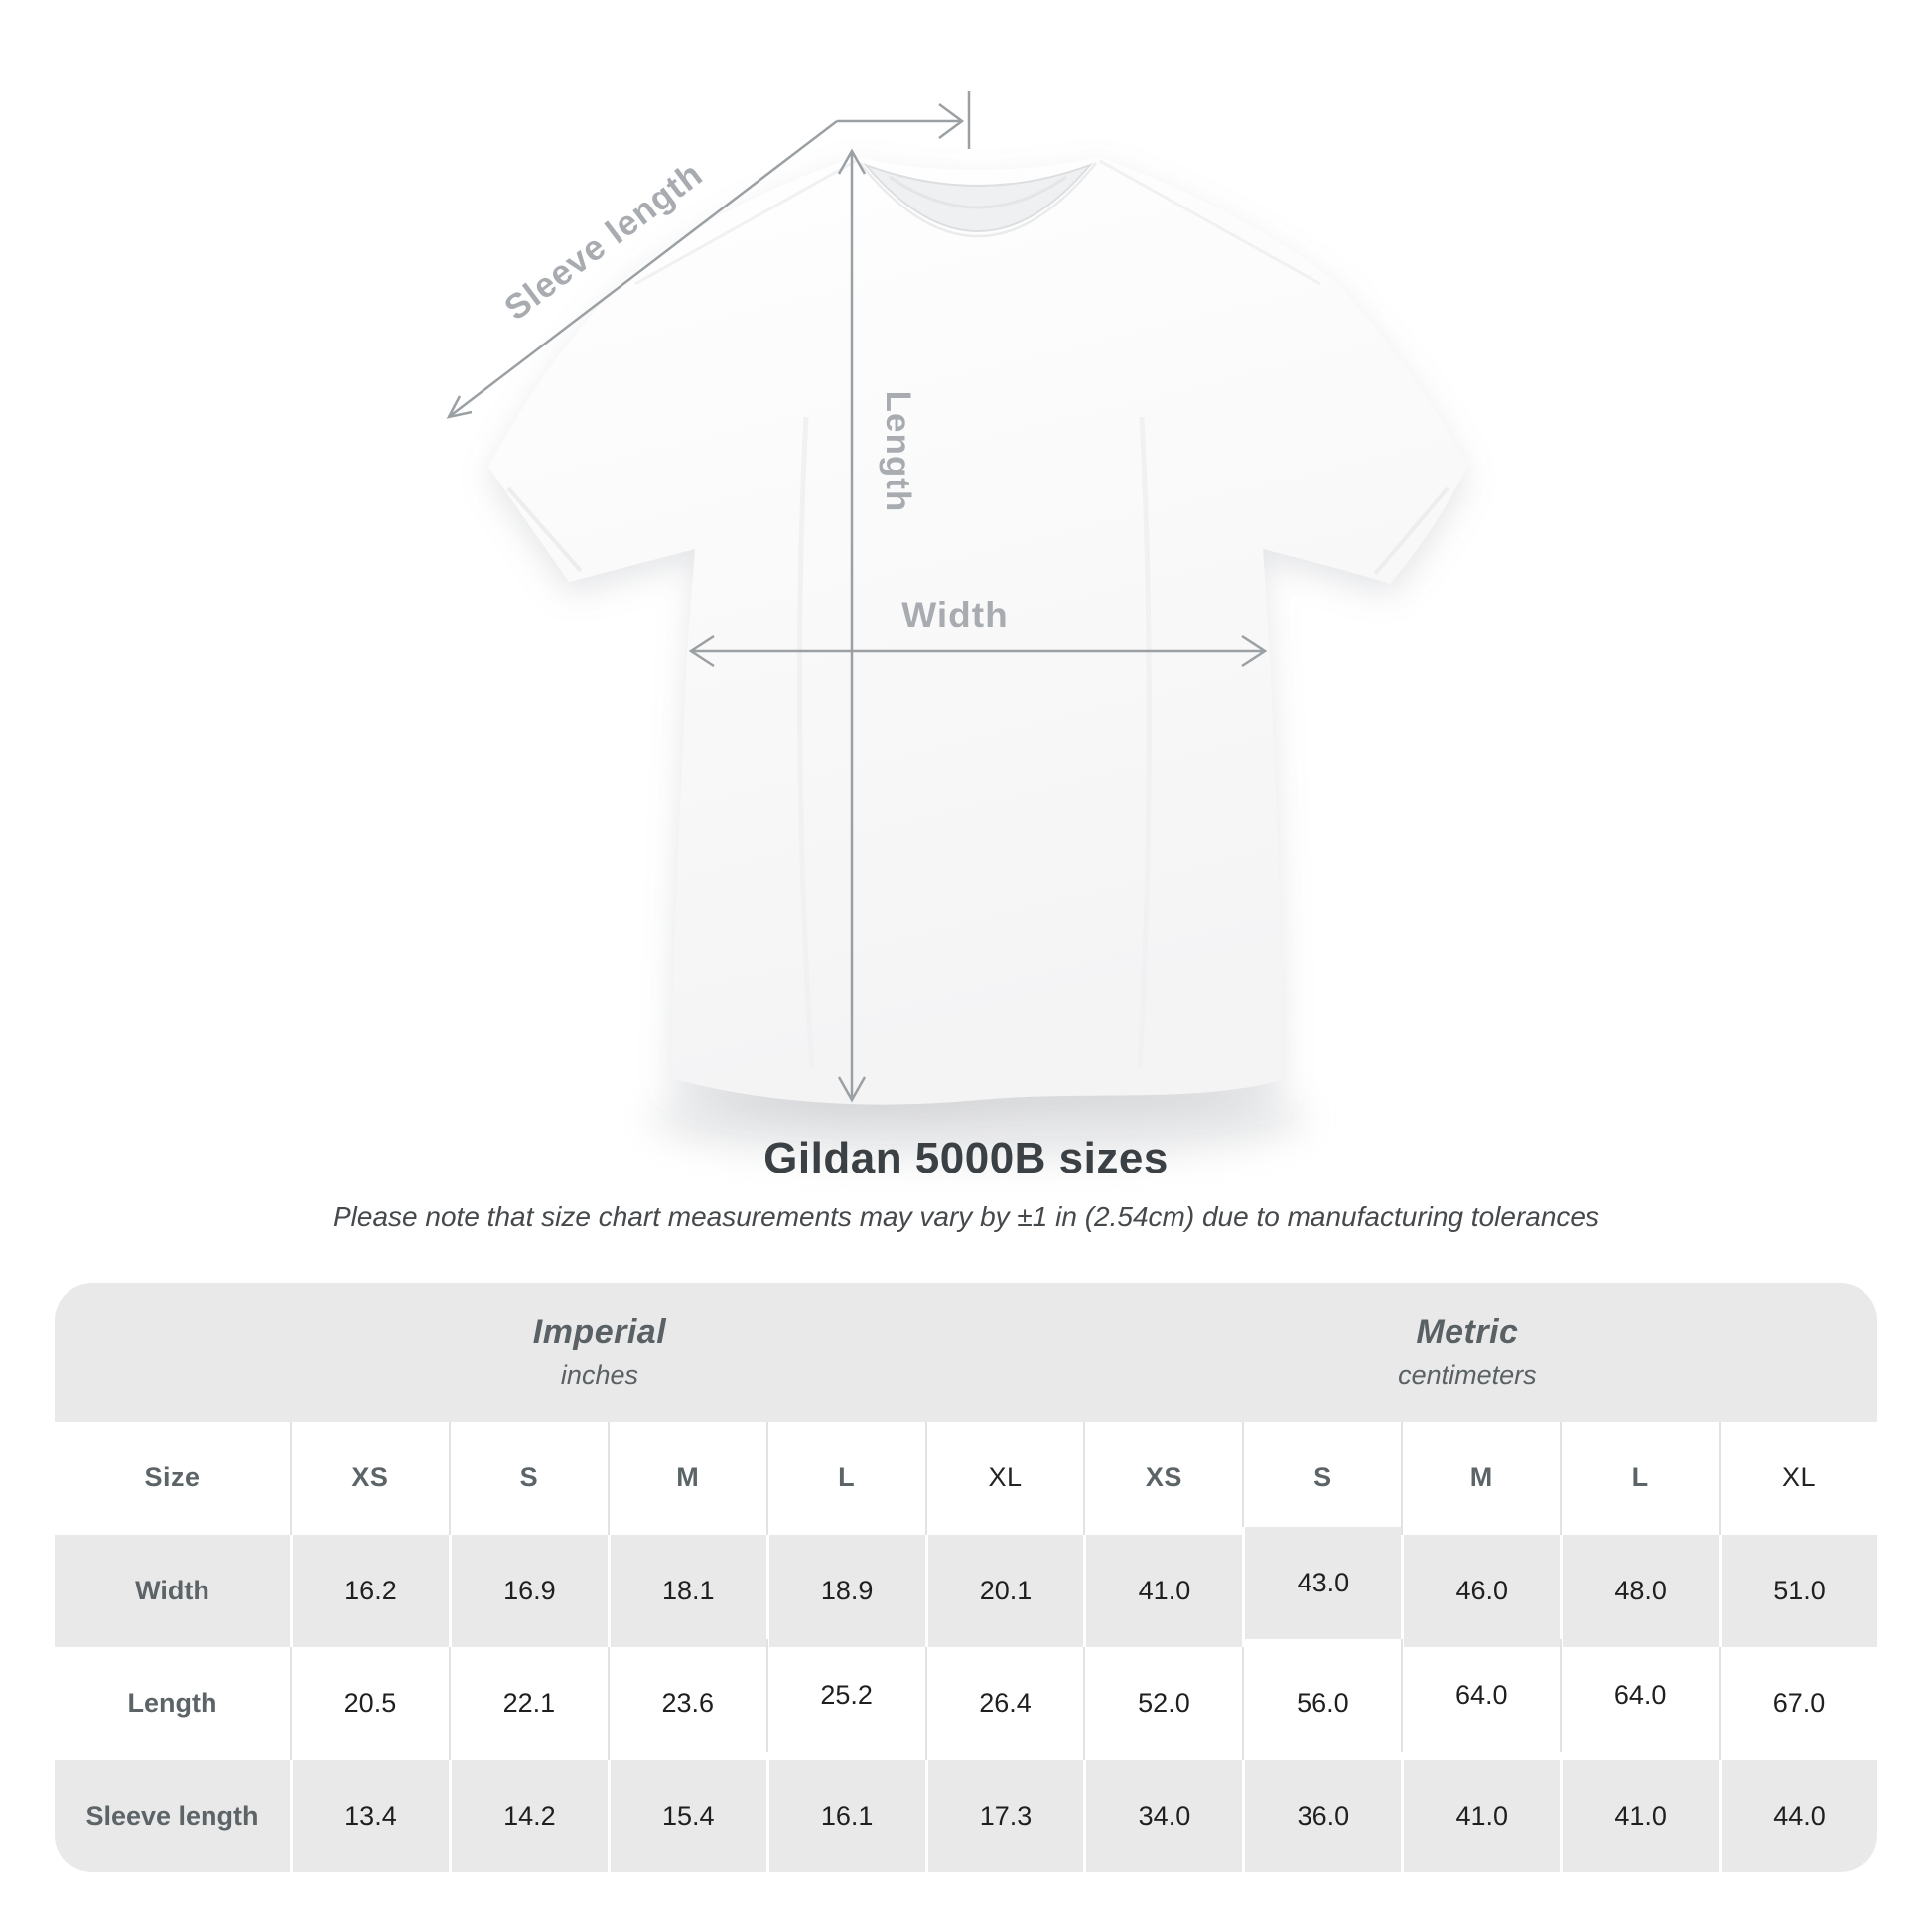  I want to click on length-label: Length, so click(898, 452).